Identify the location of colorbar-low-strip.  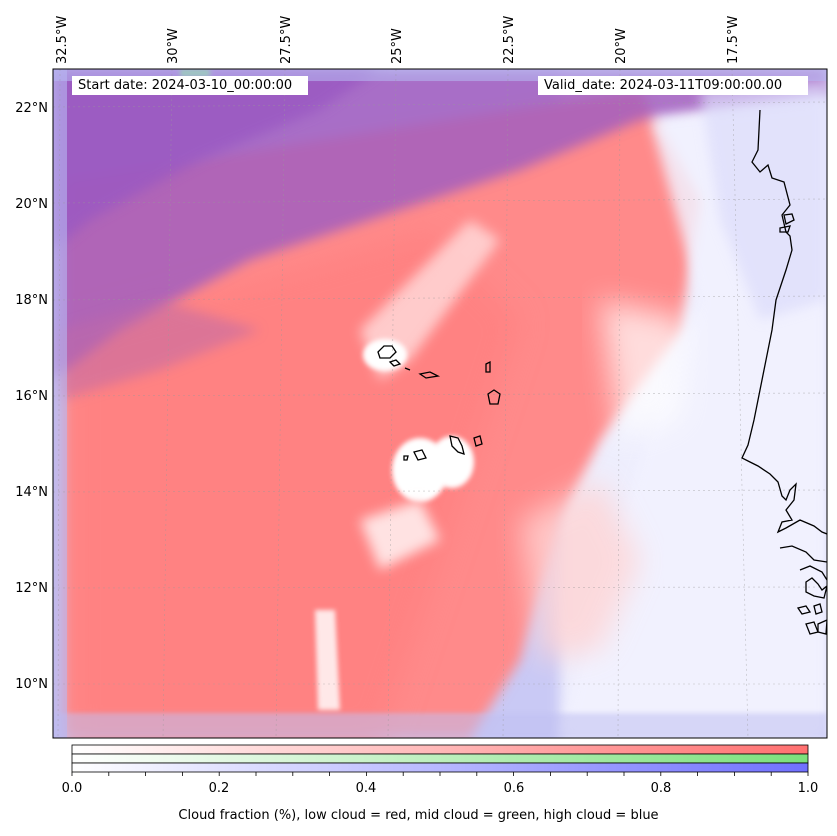
(440, 749).